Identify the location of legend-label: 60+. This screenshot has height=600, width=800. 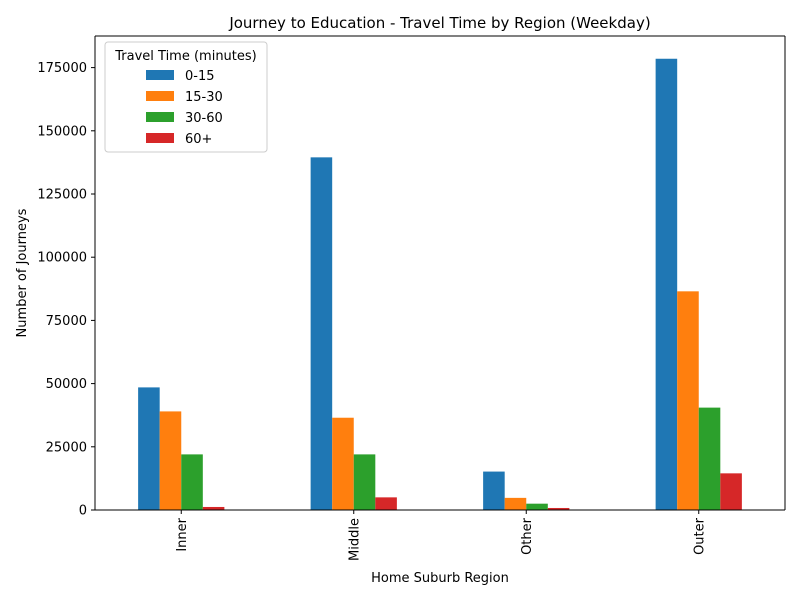
(198, 139).